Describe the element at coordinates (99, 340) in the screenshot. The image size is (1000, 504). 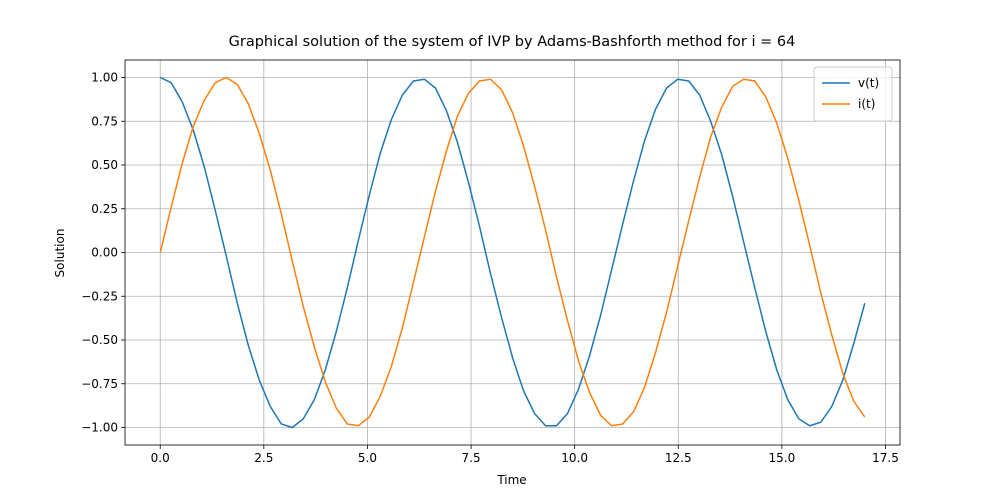
I see `y-tick-label: −0.50` at that location.